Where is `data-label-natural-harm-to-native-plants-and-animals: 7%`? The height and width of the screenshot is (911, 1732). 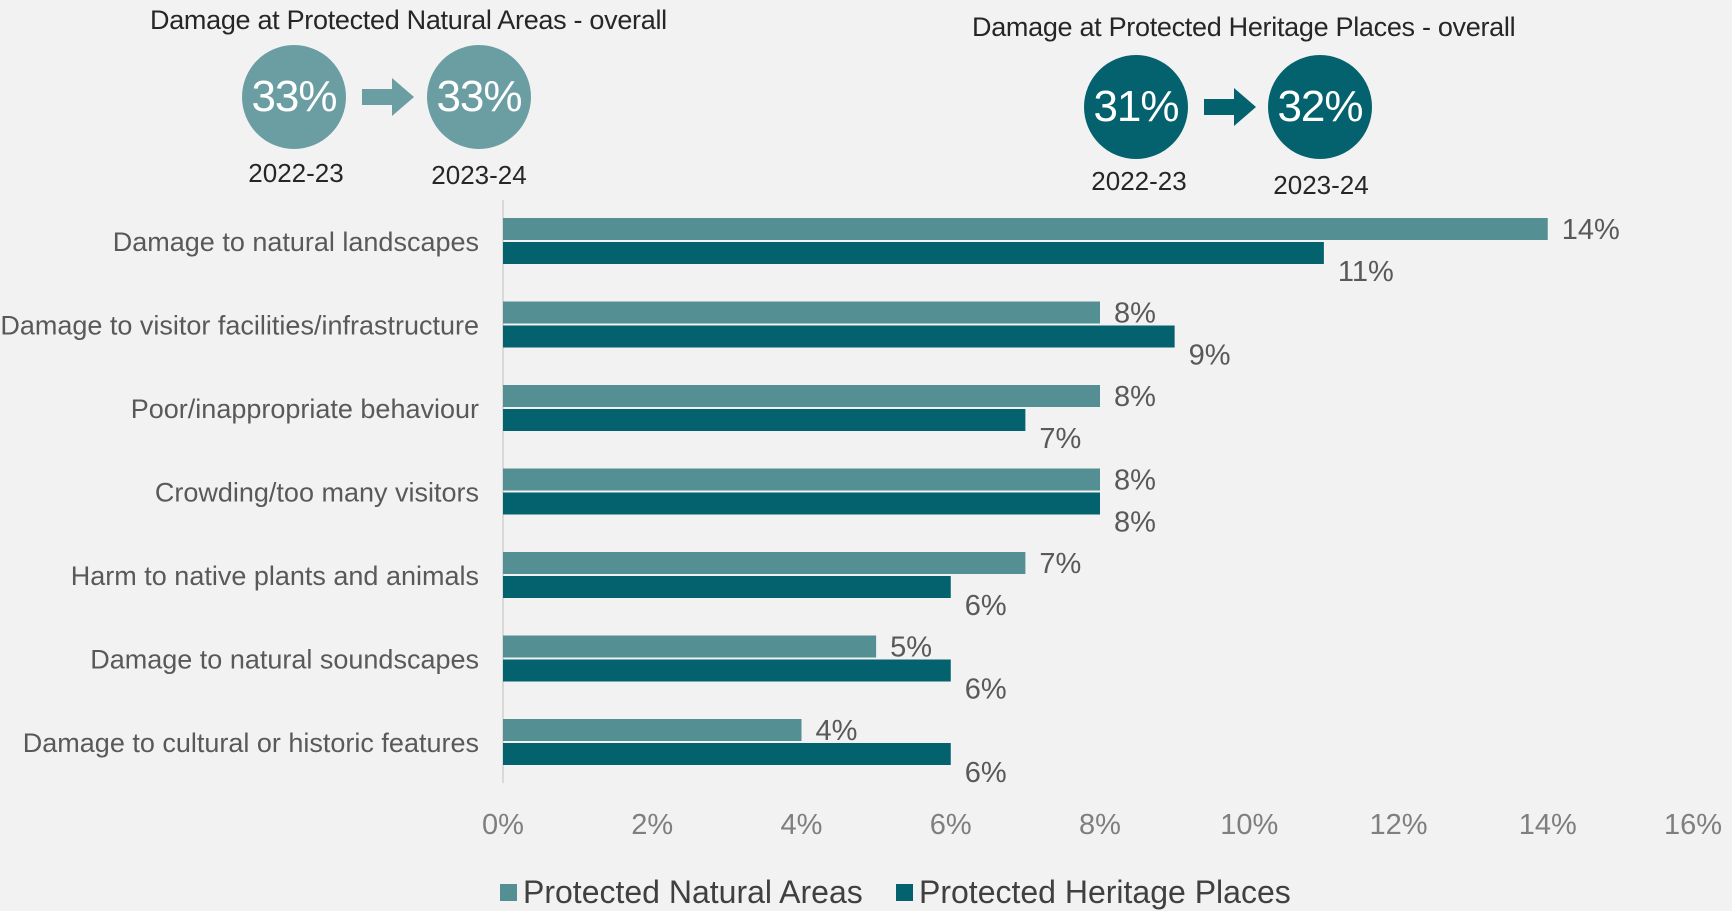 data-label-natural-harm-to-native-plants-and-animals: 7% is located at coordinates (1060, 564).